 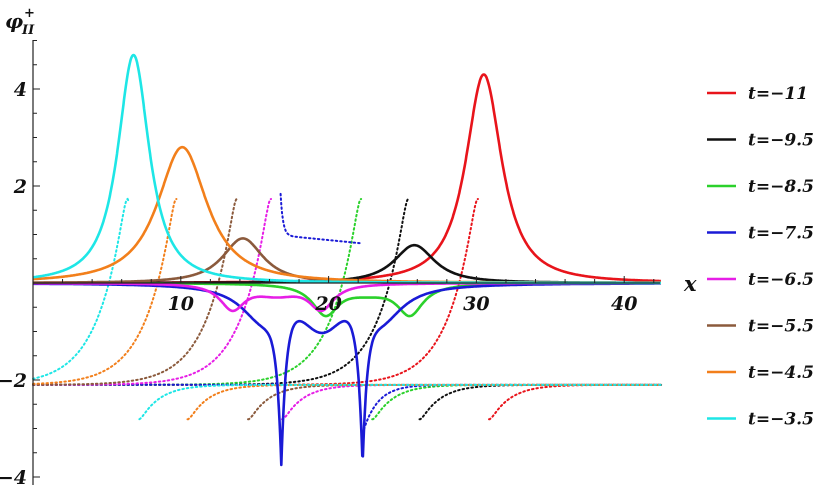 I want to click on legend-label-2: t=−8.5, so click(x=781, y=187).